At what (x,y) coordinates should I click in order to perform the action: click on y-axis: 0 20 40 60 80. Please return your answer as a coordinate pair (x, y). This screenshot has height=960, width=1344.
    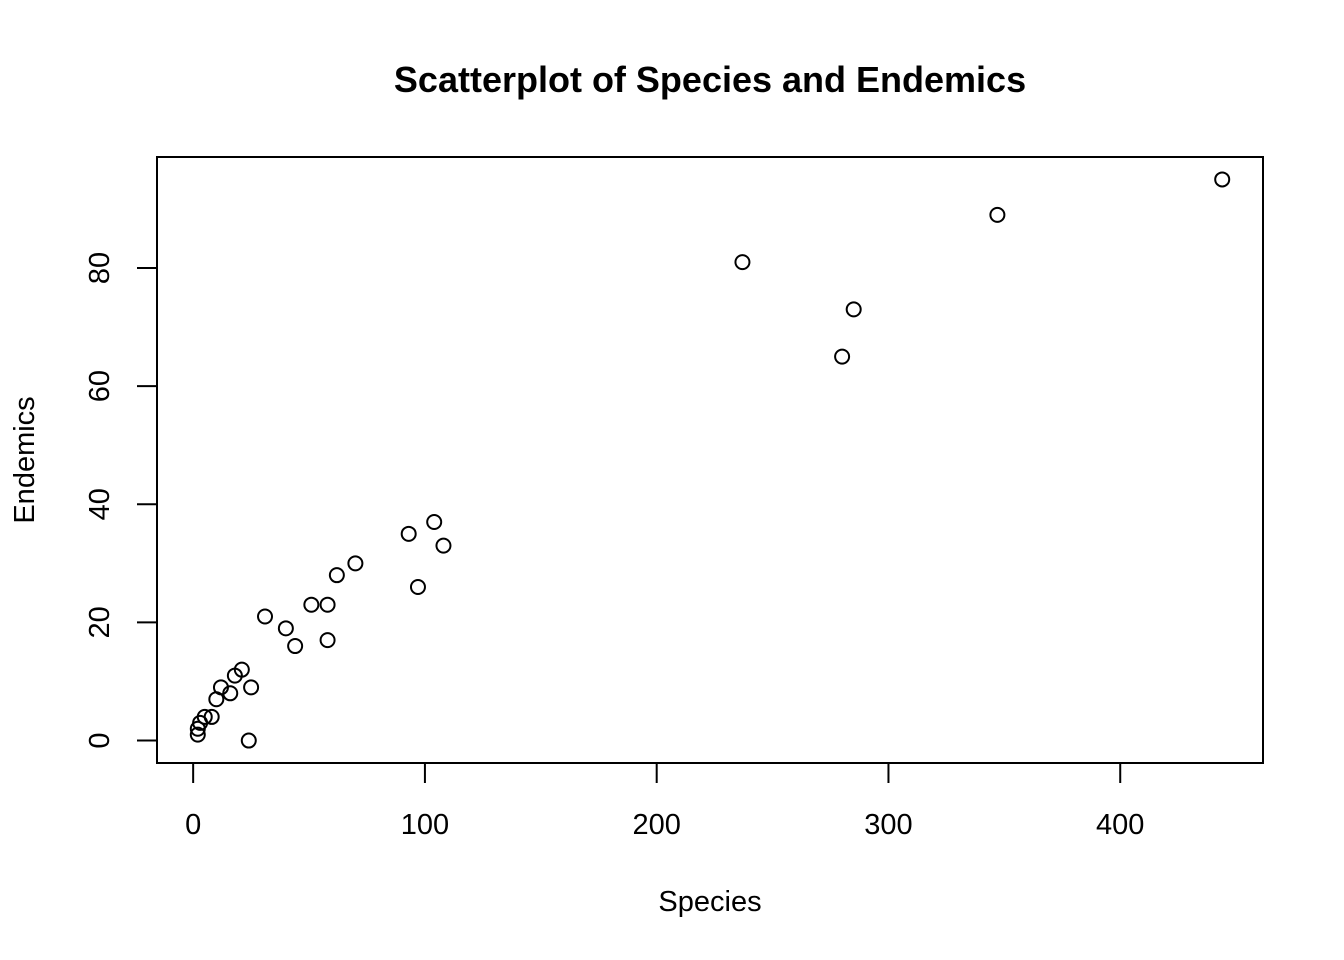
    Looking at the image, I should click on (121, 500).